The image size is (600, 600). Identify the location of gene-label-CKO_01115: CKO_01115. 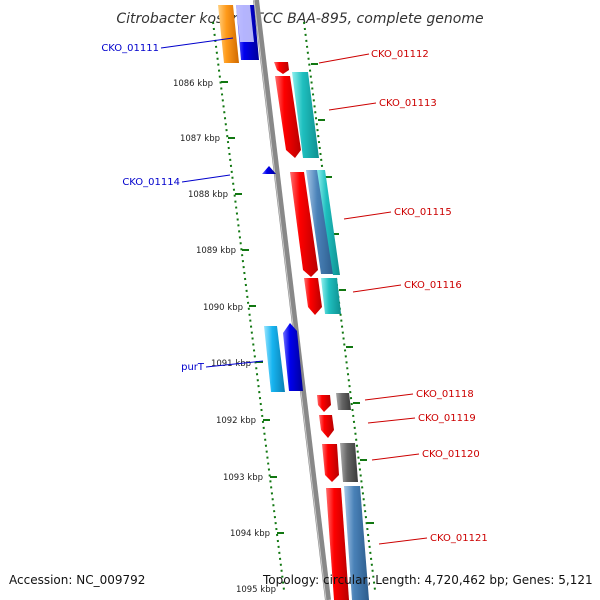
(423, 212).